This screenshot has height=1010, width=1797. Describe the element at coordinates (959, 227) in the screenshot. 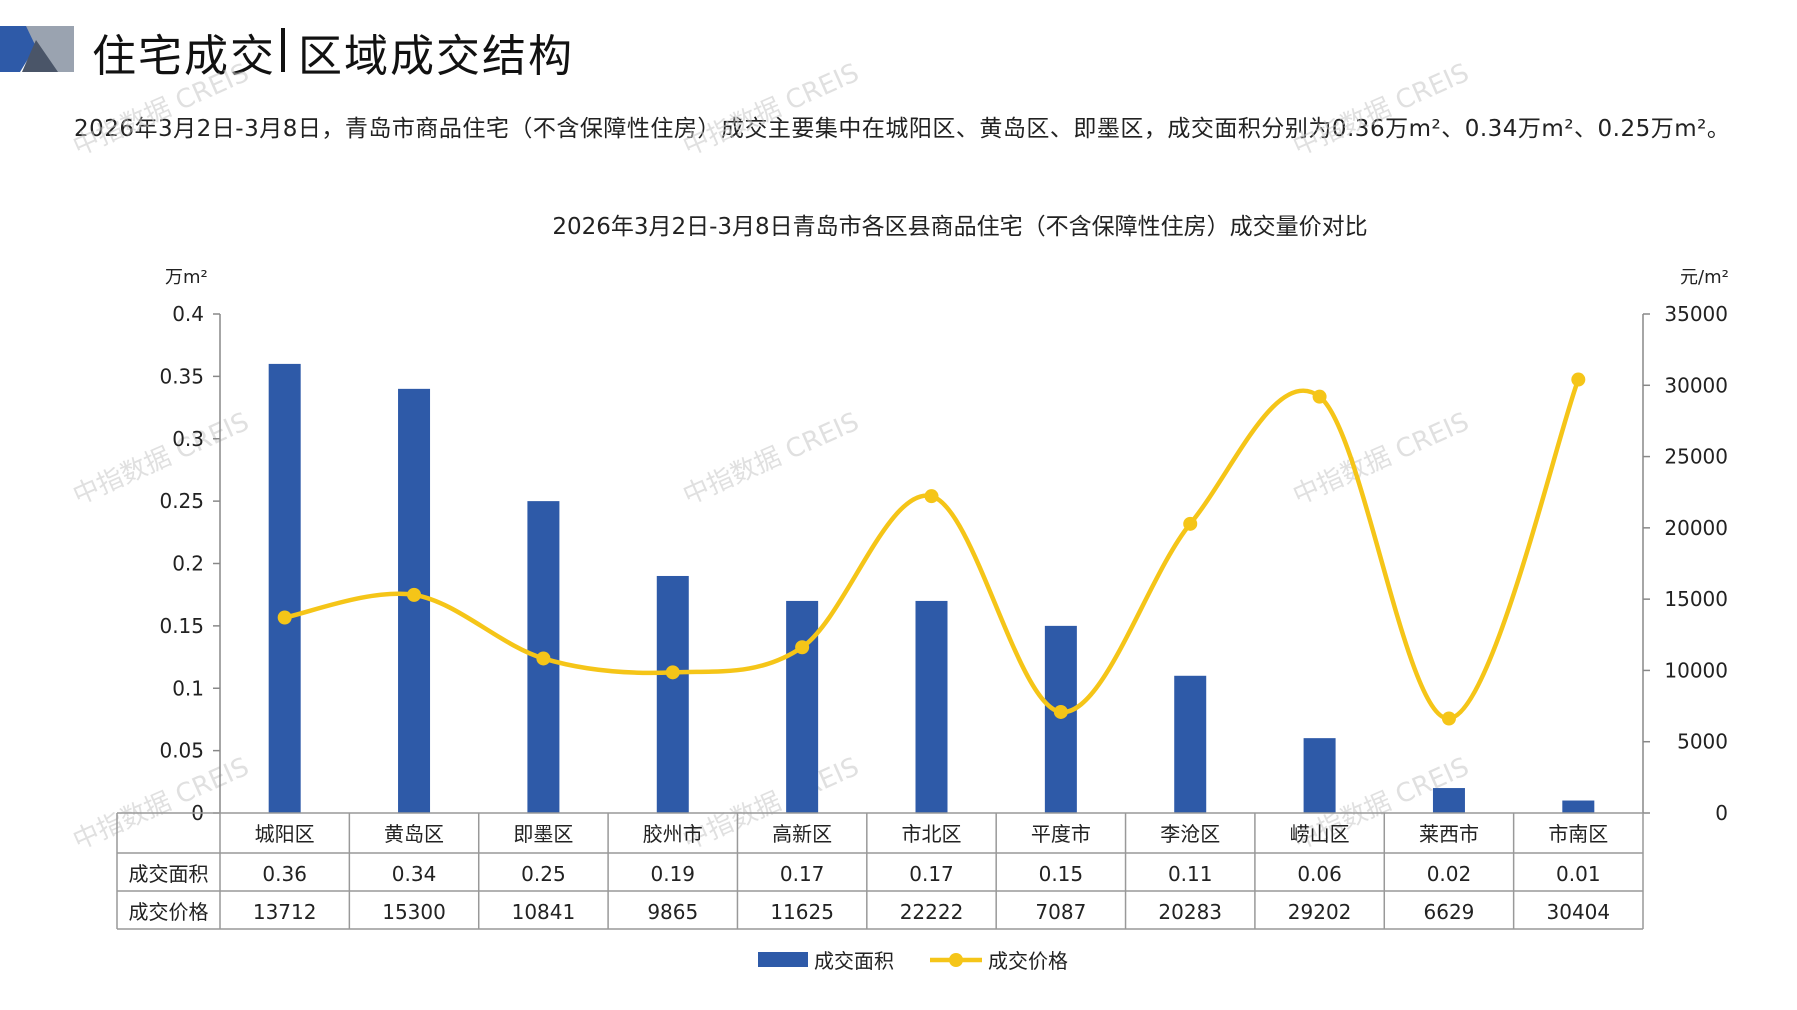

I see `chart-title: 2026年3月2日-3月8日青岛市各区县商品住宅（不含保障性住房）成交量价对比` at that location.